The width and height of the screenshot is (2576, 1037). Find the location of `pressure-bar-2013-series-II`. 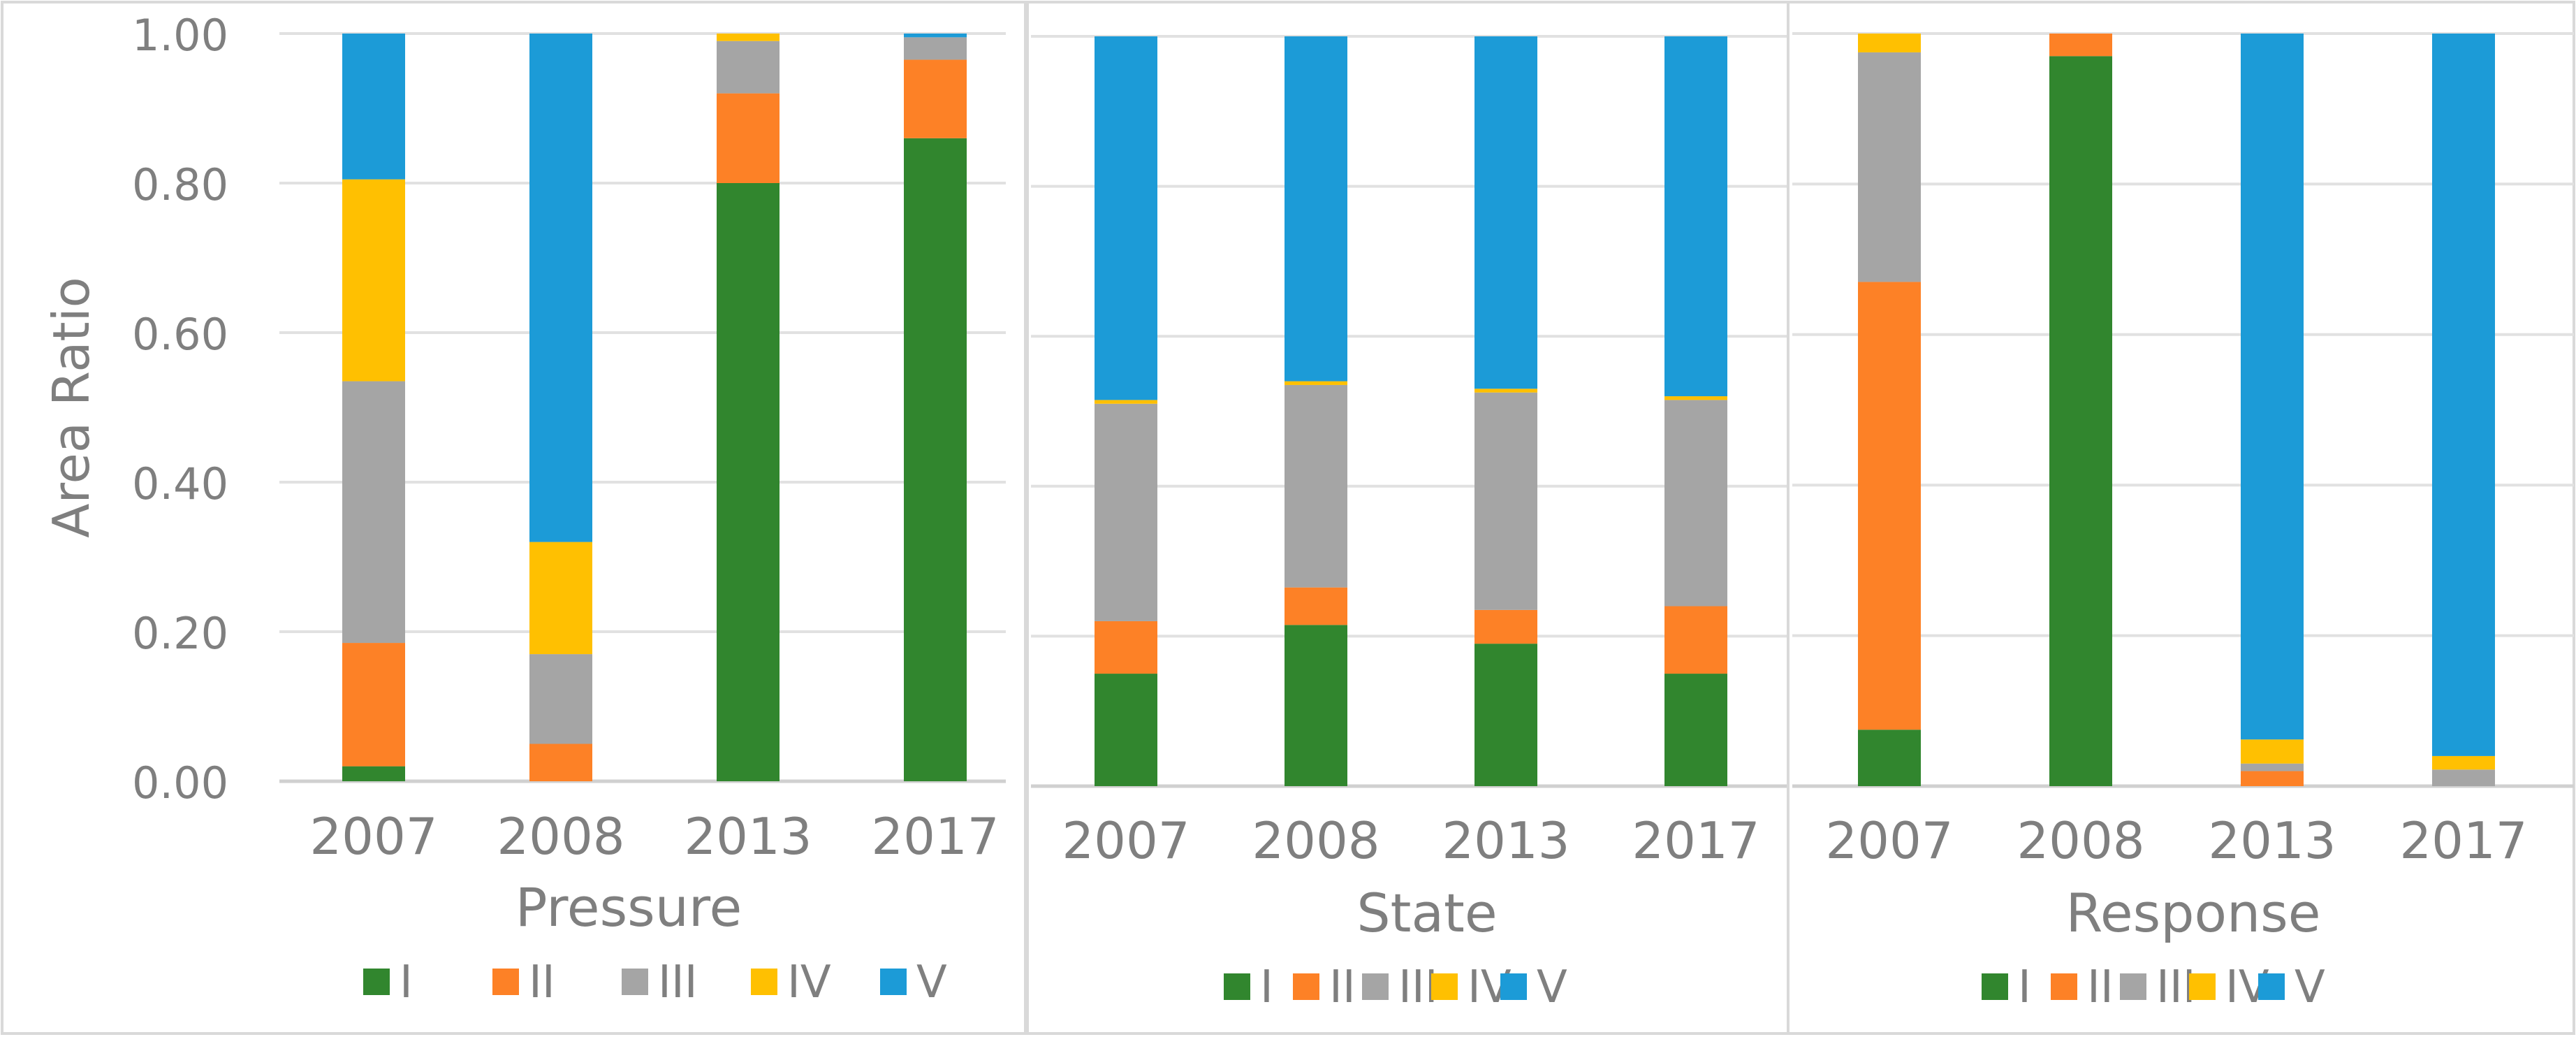

pressure-bar-2013-series-II is located at coordinates (748, 138).